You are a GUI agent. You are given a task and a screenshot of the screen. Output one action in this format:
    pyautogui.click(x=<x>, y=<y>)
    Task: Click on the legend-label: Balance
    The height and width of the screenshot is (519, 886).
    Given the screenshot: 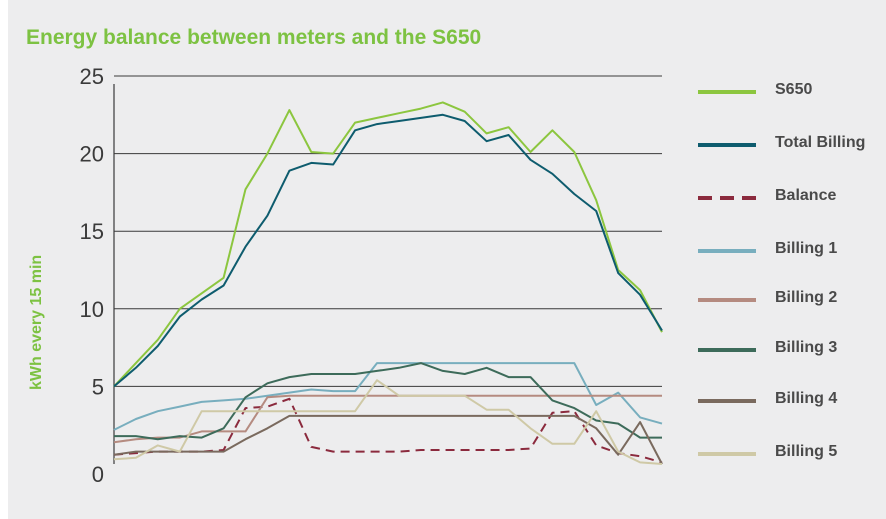 What is the action you would take?
    pyautogui.click(x=805, y=195)
    